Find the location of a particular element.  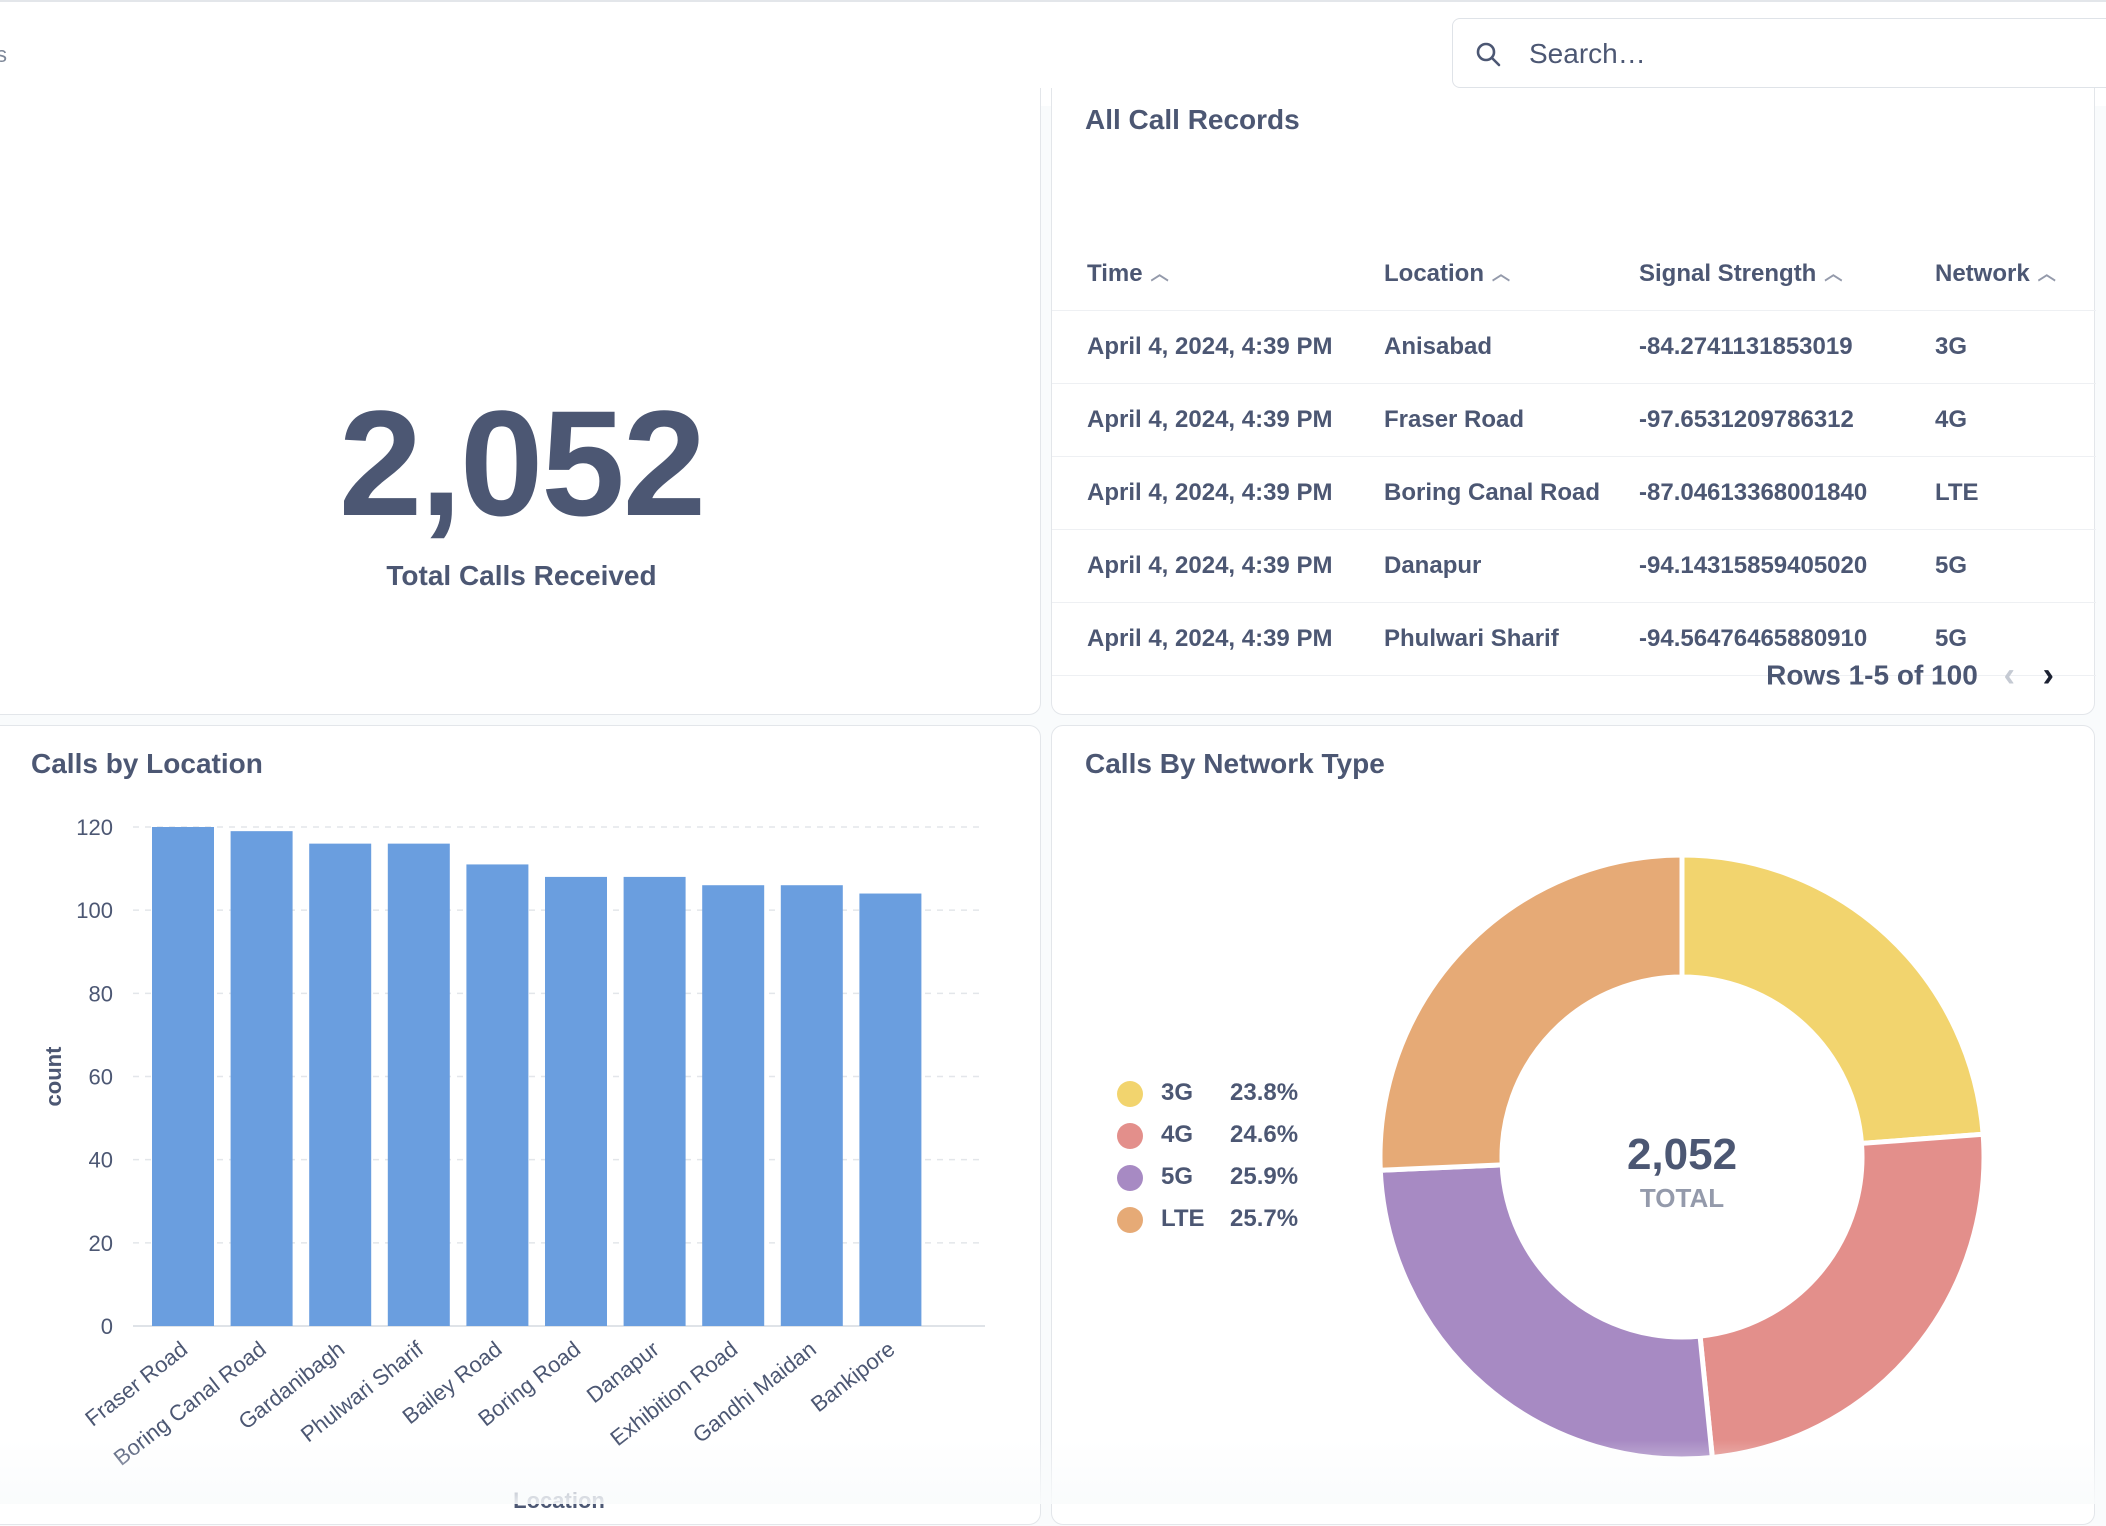

y-tick-label: 60 is located at coordinates (101, 1077).